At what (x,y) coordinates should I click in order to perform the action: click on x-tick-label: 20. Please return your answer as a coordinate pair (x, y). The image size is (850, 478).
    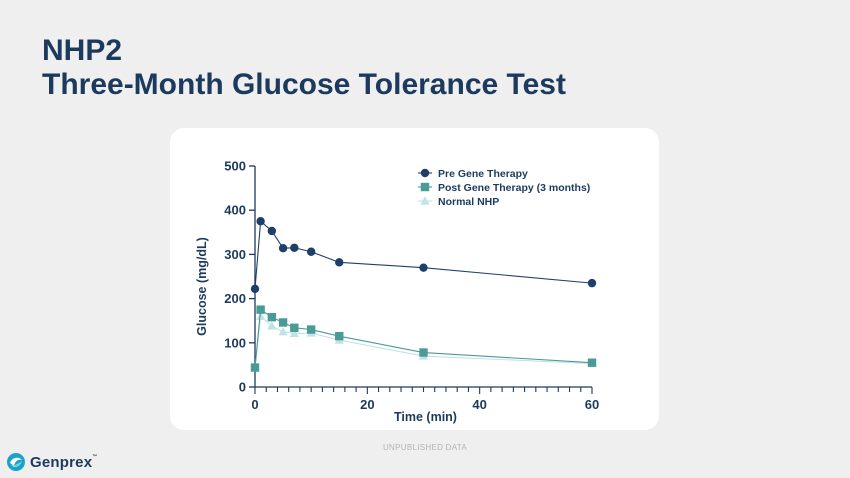
    Looking at the image, I should click on (367, 404).